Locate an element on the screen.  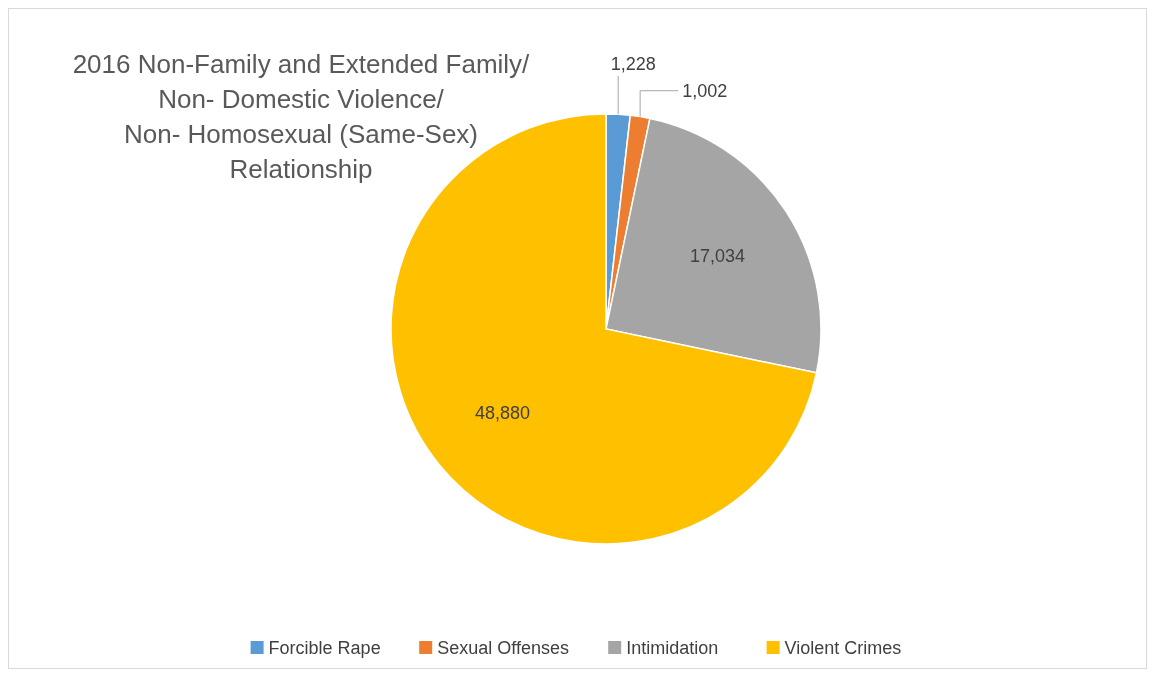
data-label: 1,228 is located at coordinates (633, 64).